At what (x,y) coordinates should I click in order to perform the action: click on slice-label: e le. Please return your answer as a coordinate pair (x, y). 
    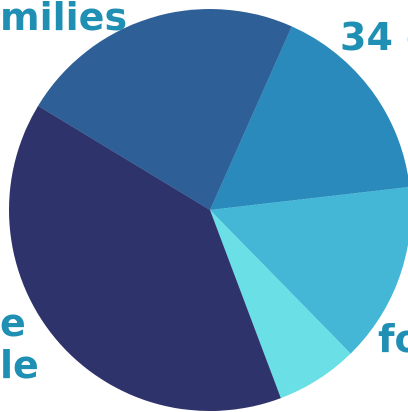
    Looking at the image, I should click on (19, 344).